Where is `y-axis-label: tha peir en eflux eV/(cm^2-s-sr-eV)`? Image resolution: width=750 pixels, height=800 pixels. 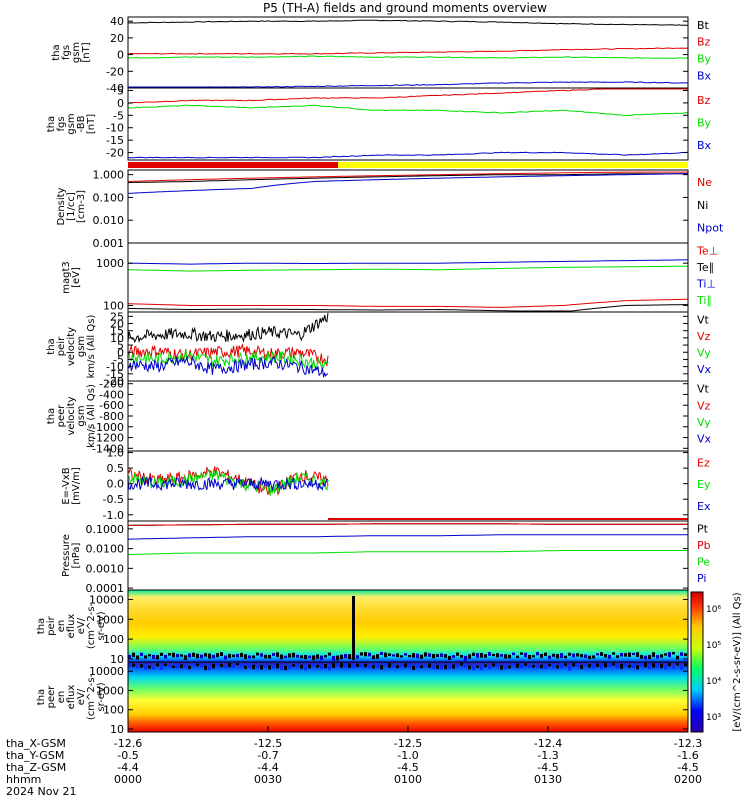 y-axis-label: tha peir en eflux eV/(cm^2-s-sr-eV) is located at coordinates (71, 625).